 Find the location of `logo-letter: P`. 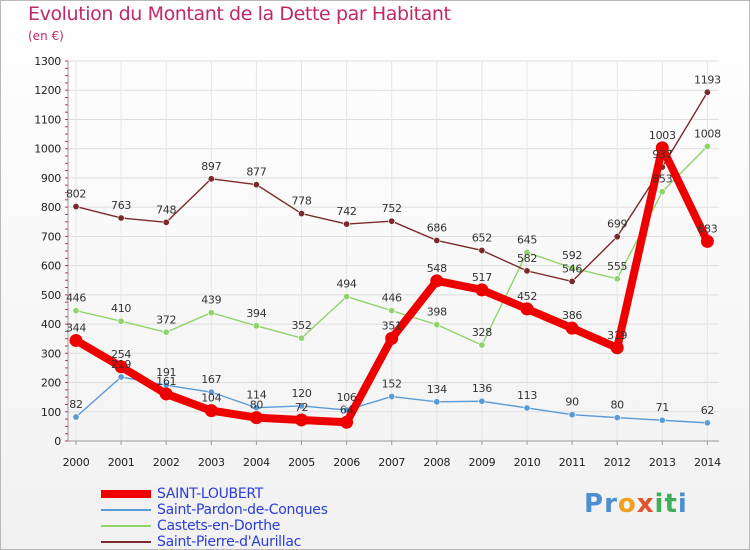

logo-letter: P is located at coordinates (594, 504).